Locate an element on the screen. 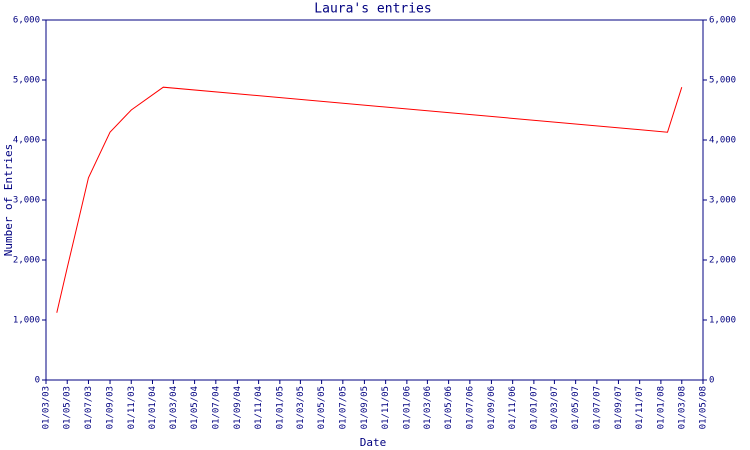  x-tick-label: 01/09/07 is located at coordinates (619, 407).